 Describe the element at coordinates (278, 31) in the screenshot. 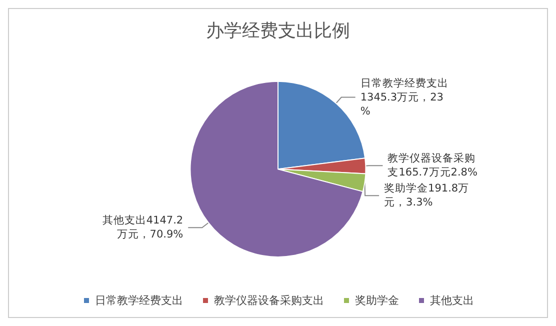

I see `chart-title: 办学经费支出比例` at that location.